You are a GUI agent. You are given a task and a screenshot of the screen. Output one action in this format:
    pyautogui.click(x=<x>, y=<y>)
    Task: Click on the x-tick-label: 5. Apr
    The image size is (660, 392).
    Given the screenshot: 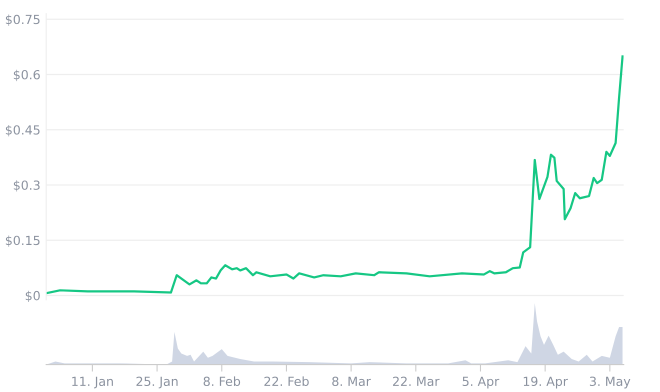 What is the action you would take?
    pyautogui.click(x=481, y=382)
    